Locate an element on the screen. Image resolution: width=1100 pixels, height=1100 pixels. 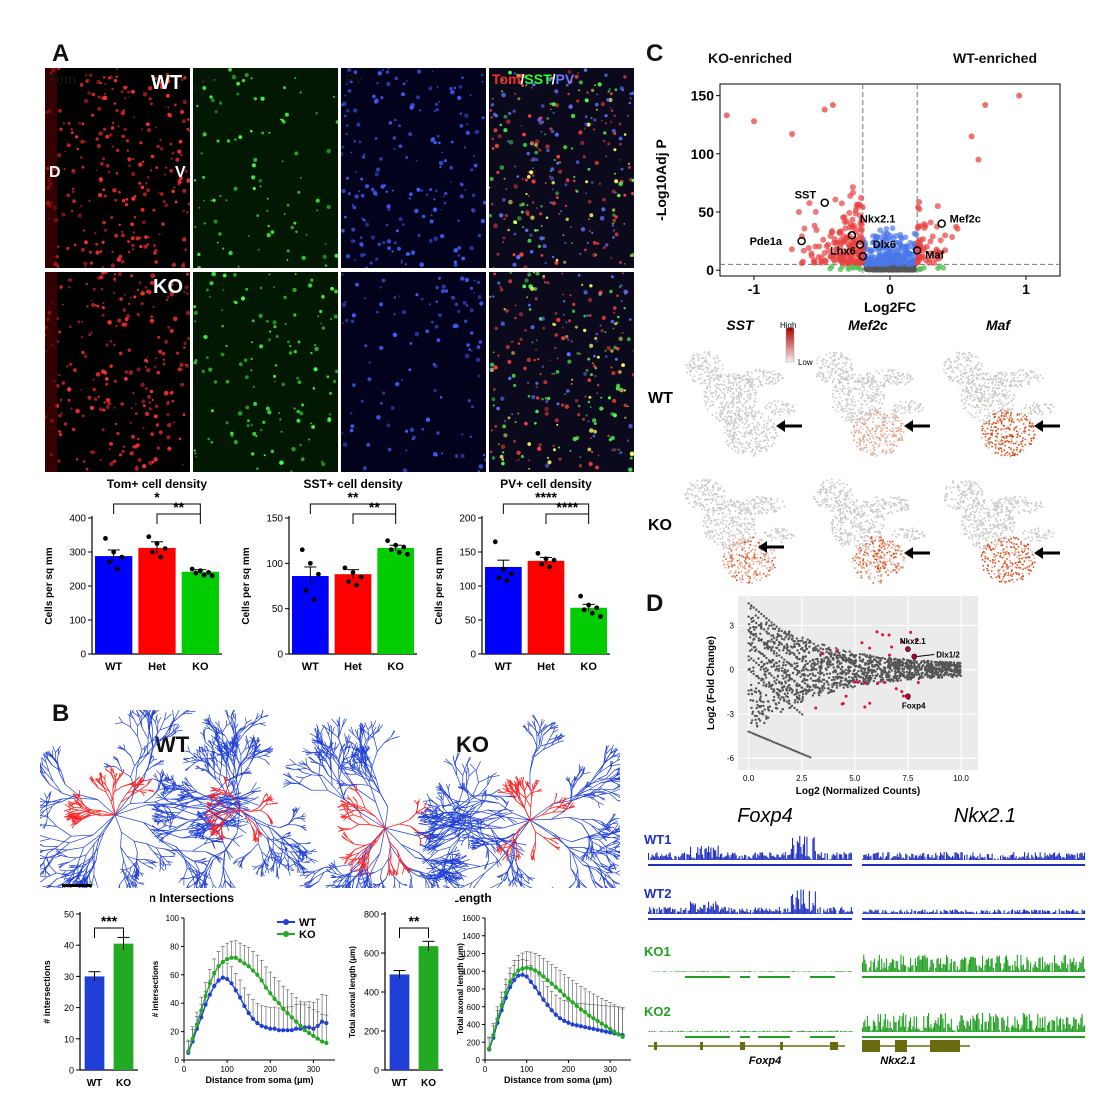
color-scale is located at coordinates (790, 345).